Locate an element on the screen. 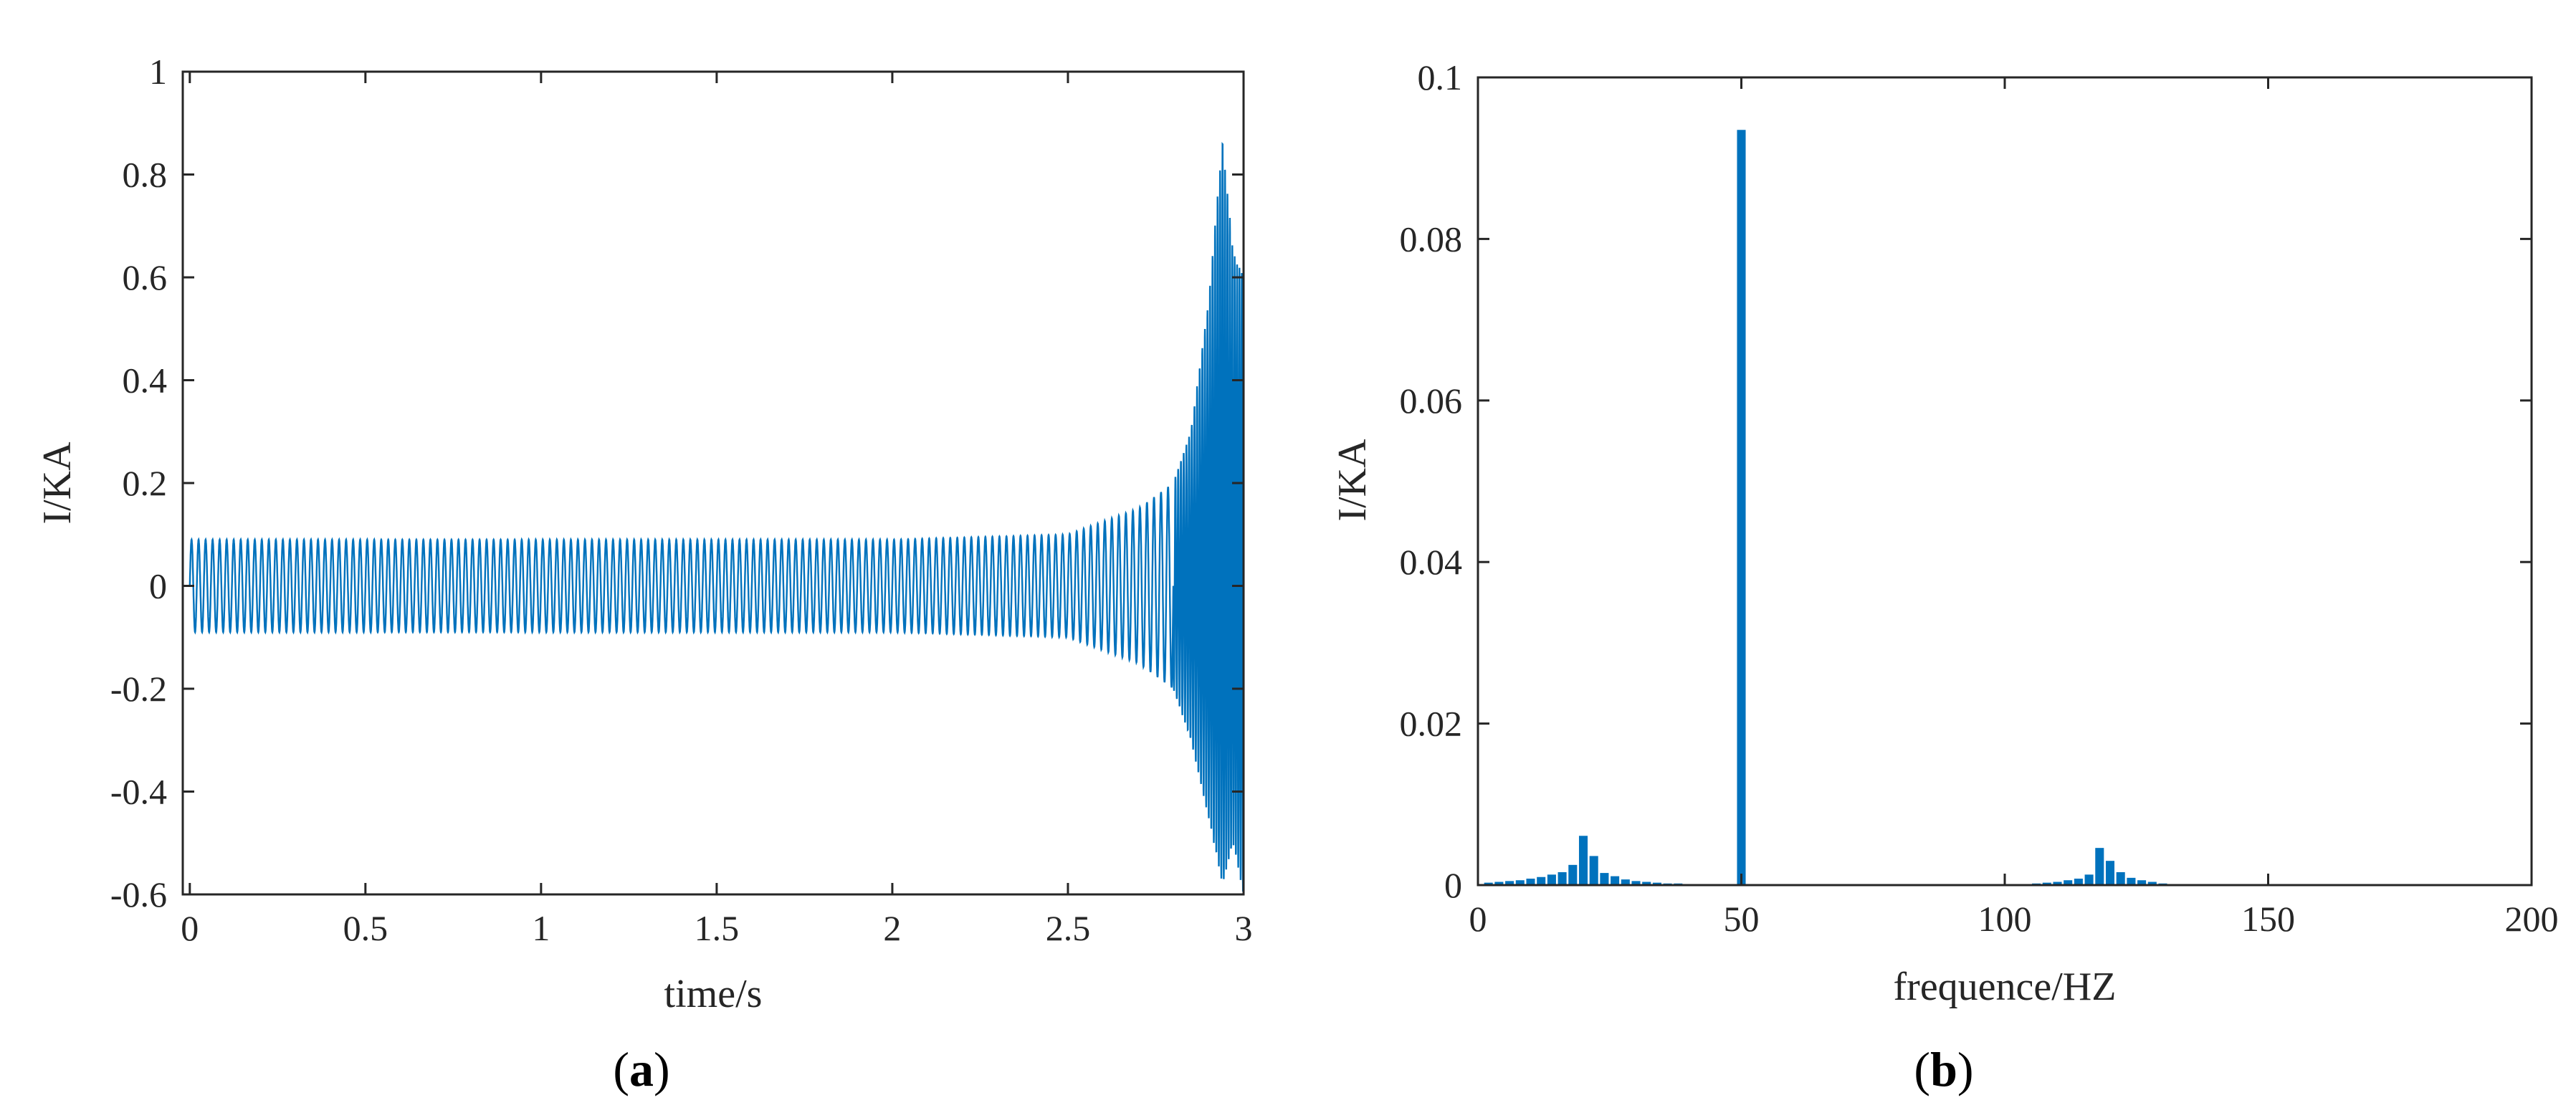  panel-b-label: (b) is located at coordinates (1943, 1069).